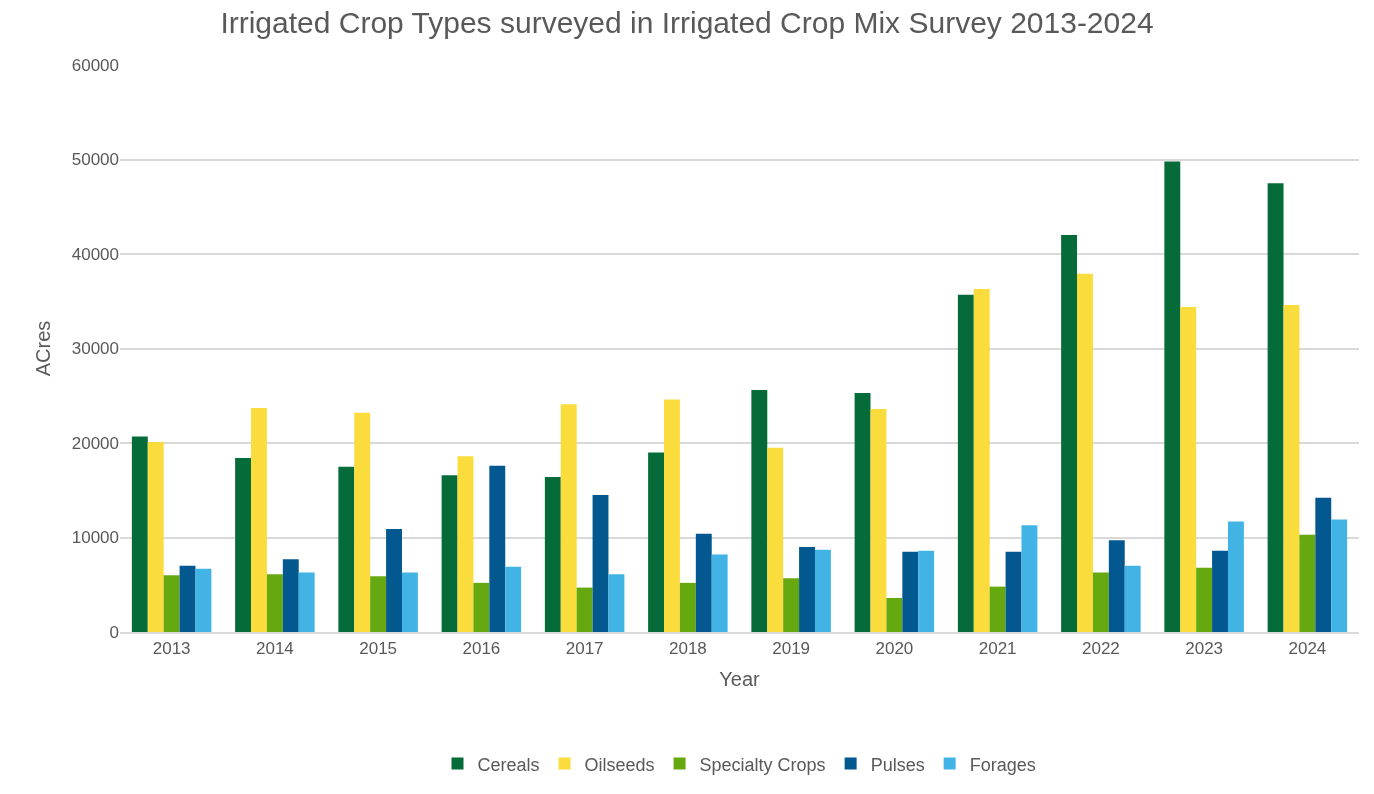 The height and width of the screenshot is (794, 1374). I want to click on y-tick-label: 50000, so click(95, 160).